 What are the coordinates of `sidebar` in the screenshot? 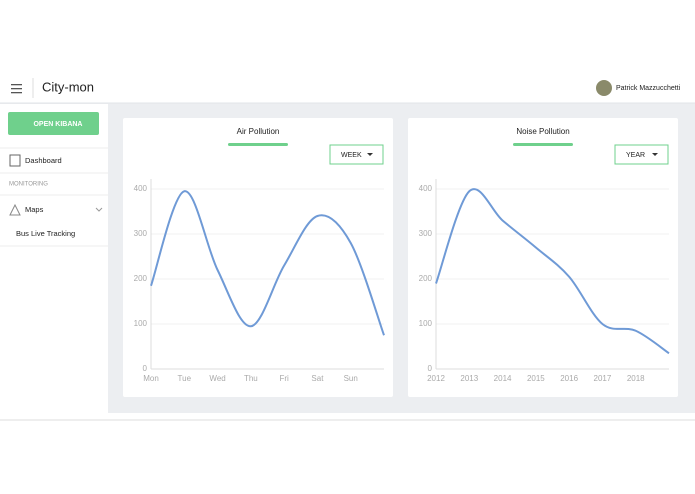 It's located at (54, 258).